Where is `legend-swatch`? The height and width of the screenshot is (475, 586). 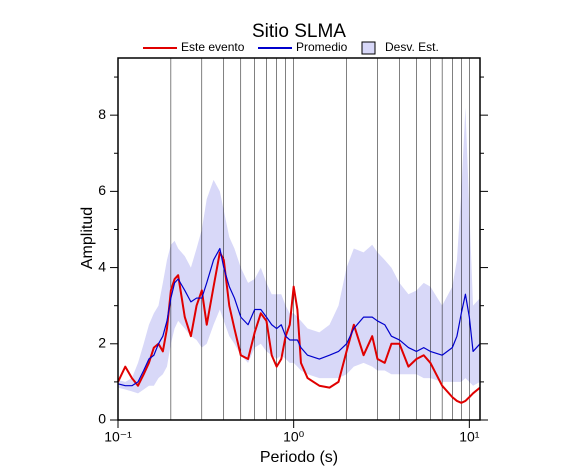 legend-swatch is located at coordinates (368, 48).